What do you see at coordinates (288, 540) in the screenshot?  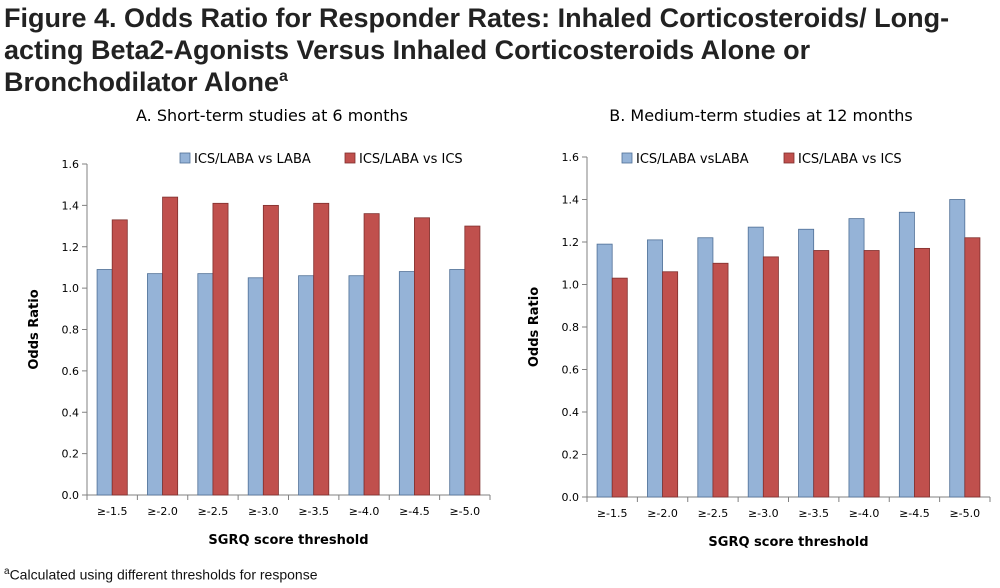 I see `chart-a-x-axis-label: SGRQ score threshold` at bounding box center [288, 540].